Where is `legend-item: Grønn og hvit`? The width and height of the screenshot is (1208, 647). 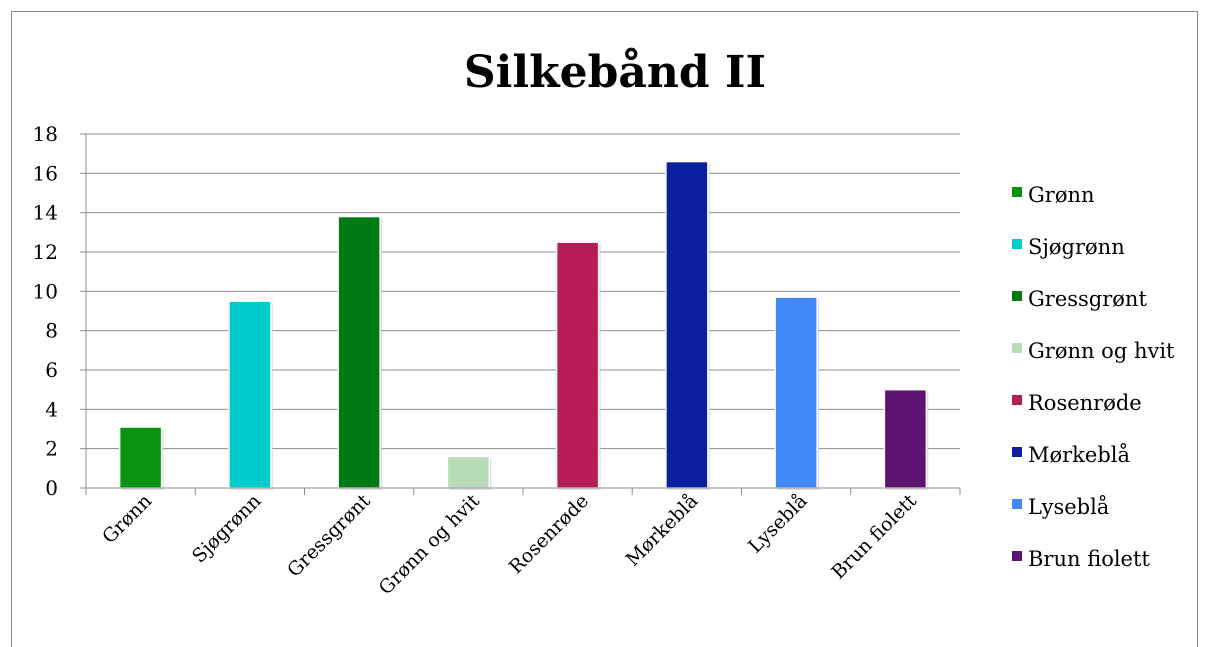
legend-item: Grønn og hvit is located at coordinates (1093, 351).